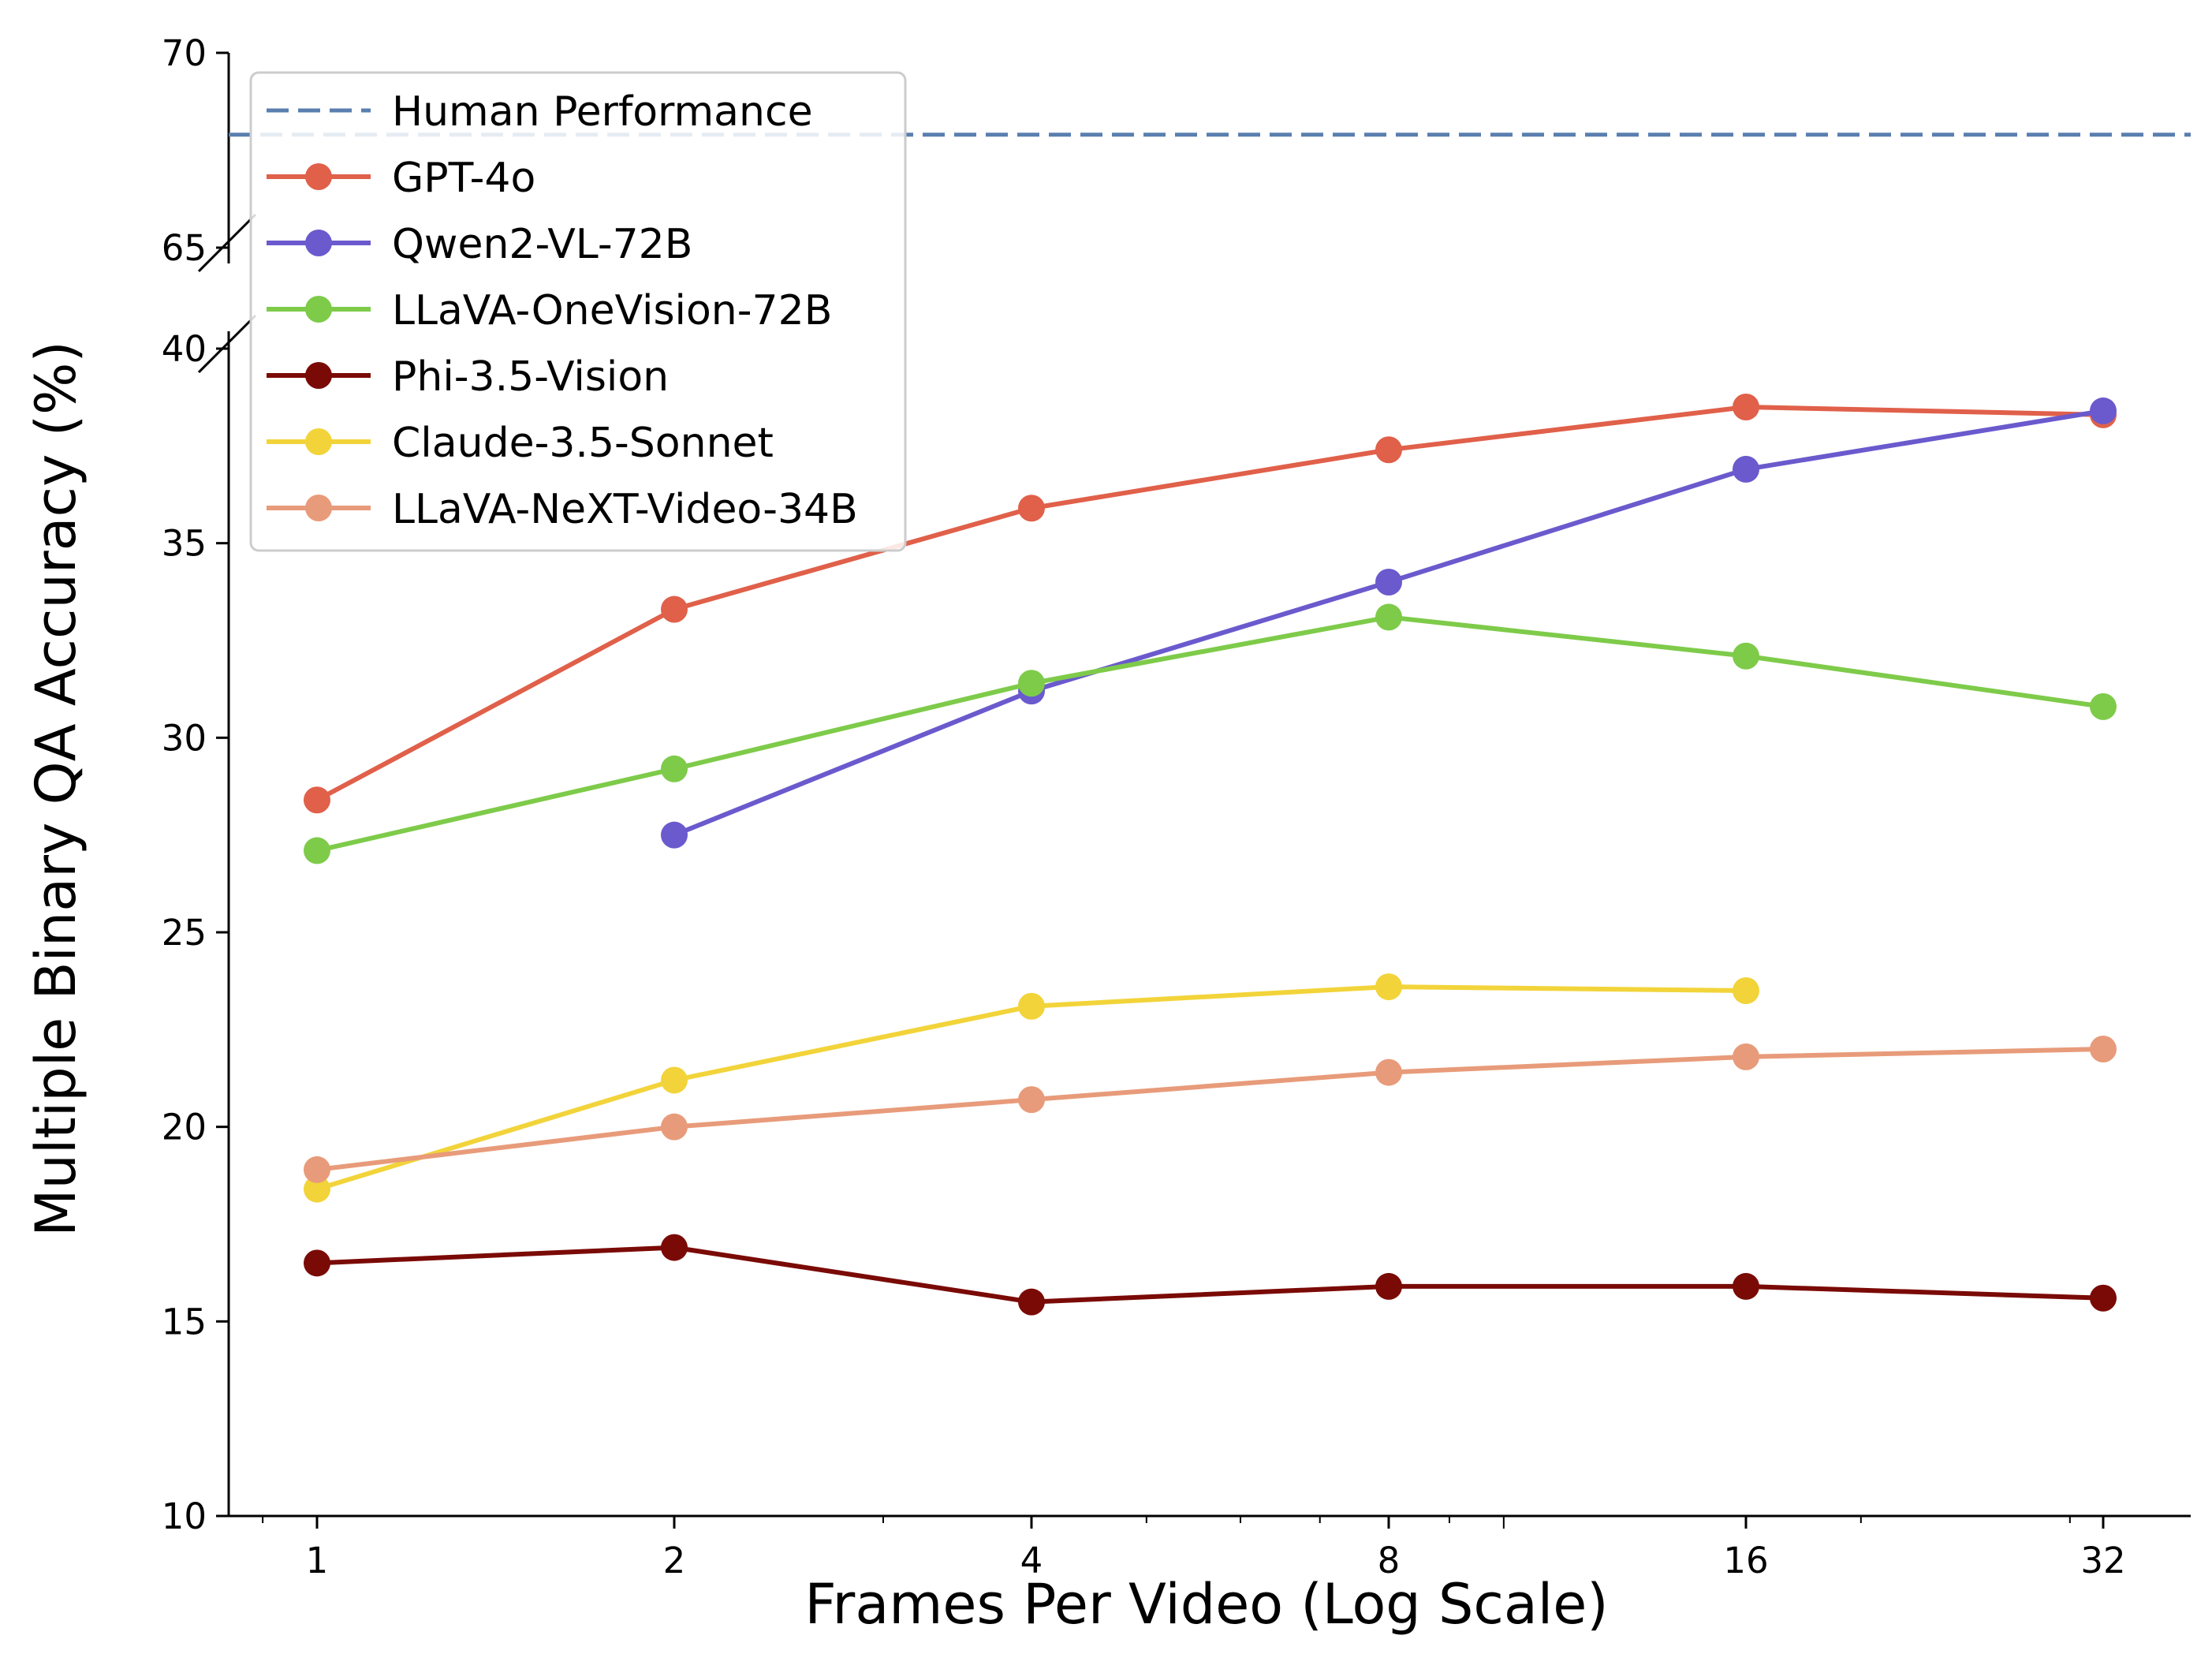 This screenshot has width=2212, height=1669. I want to click on axis-break-mark-lower, so click(227, 344).